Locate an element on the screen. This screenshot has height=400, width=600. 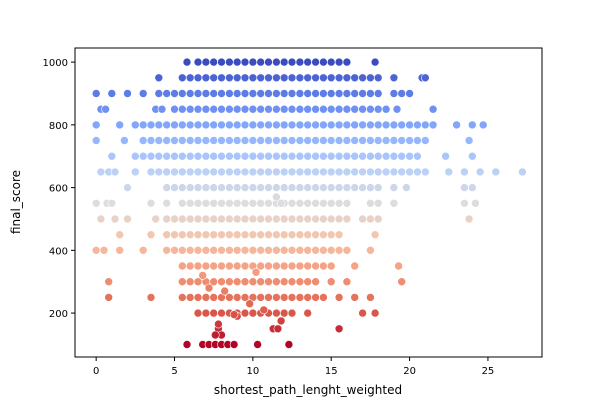
x-tick-label: 25 is located at coordinates (488, 371).